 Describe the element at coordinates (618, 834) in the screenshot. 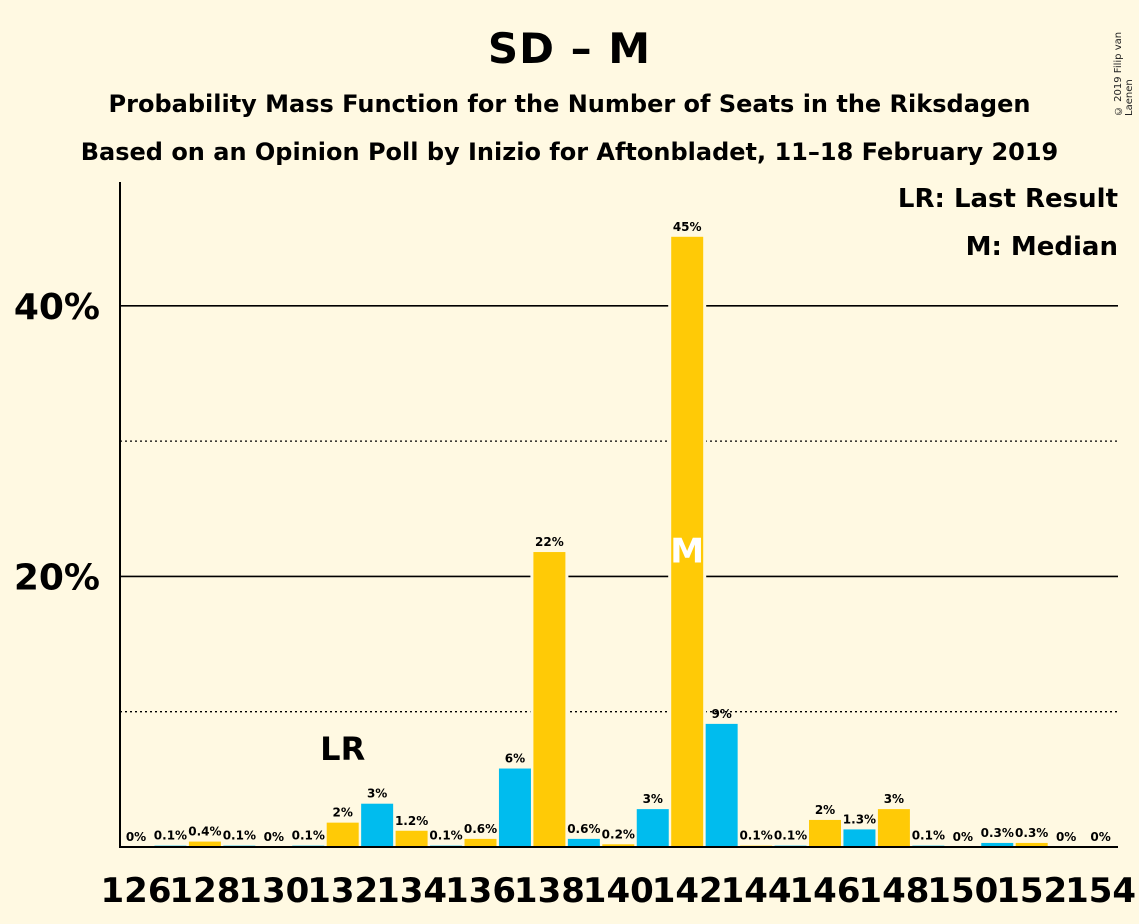

I see `bar-value-label: 0.2%` at that location.